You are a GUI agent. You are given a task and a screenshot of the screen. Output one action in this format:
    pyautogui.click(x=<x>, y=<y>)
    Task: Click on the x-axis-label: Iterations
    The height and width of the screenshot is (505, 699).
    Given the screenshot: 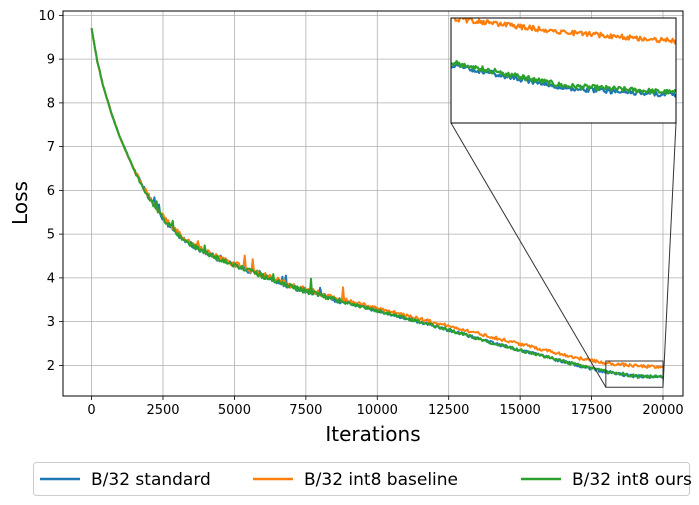 What is the action you would take?
    pyautogui.click(x=372, y=434)
    